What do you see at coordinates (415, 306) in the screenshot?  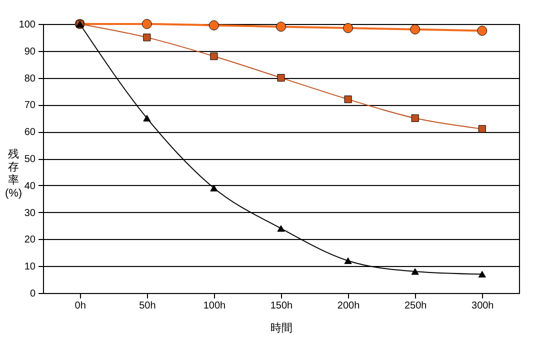 I see `x-tick-label: 250h` at bounding box center [415, 306].